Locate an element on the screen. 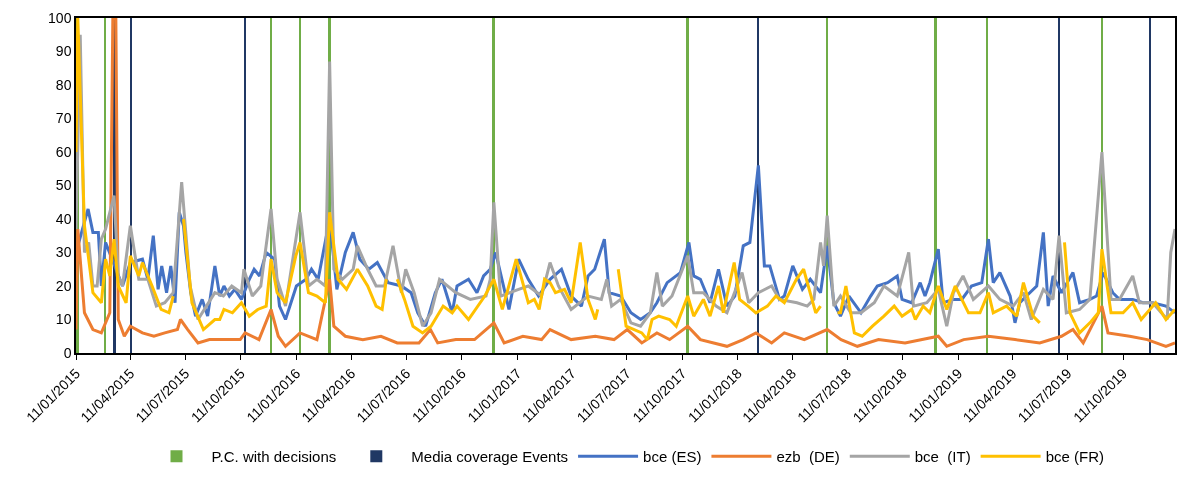 The image size is (1183, 479). y-tick-label: 50 is located at coordinates (63, 185).